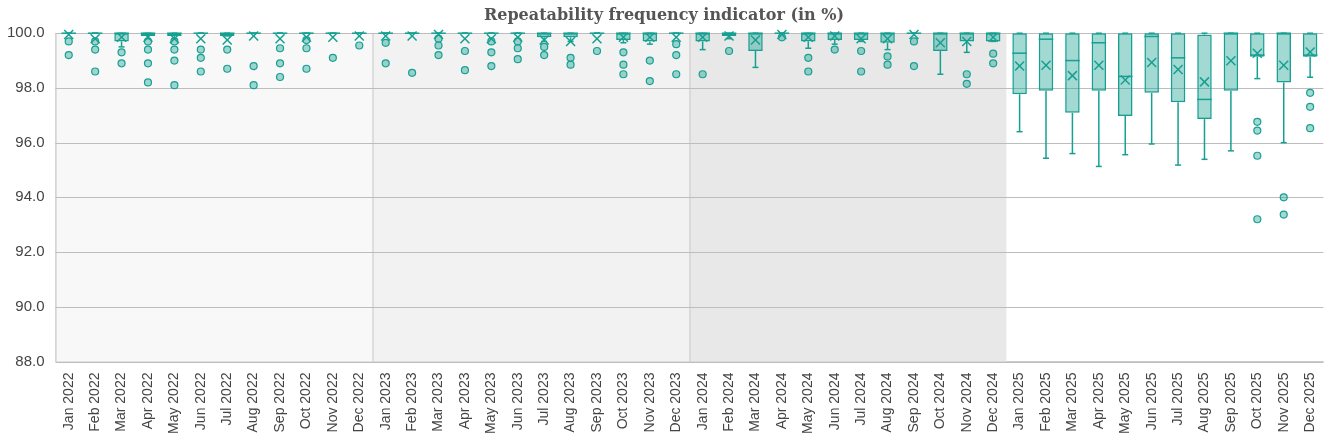 The width and height of the screenshot is (1330, 441). I want to click on chart-title: Repeatability frequency indicator (in %), so click(664, 14).